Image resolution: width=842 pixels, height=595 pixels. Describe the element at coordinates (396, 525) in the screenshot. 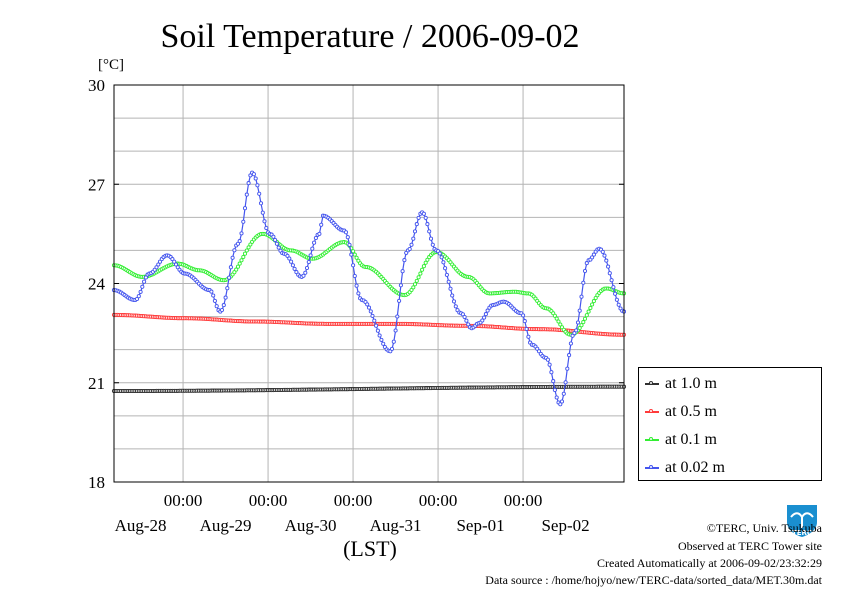

I see `x-day-label: Aug-31` at that location.